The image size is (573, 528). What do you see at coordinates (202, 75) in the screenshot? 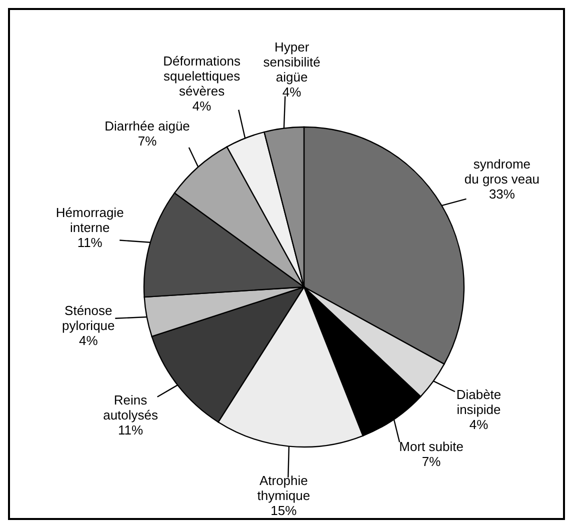
I see `slice-label: Déformations squelettiques sévères` at bounding box center [202, 75].